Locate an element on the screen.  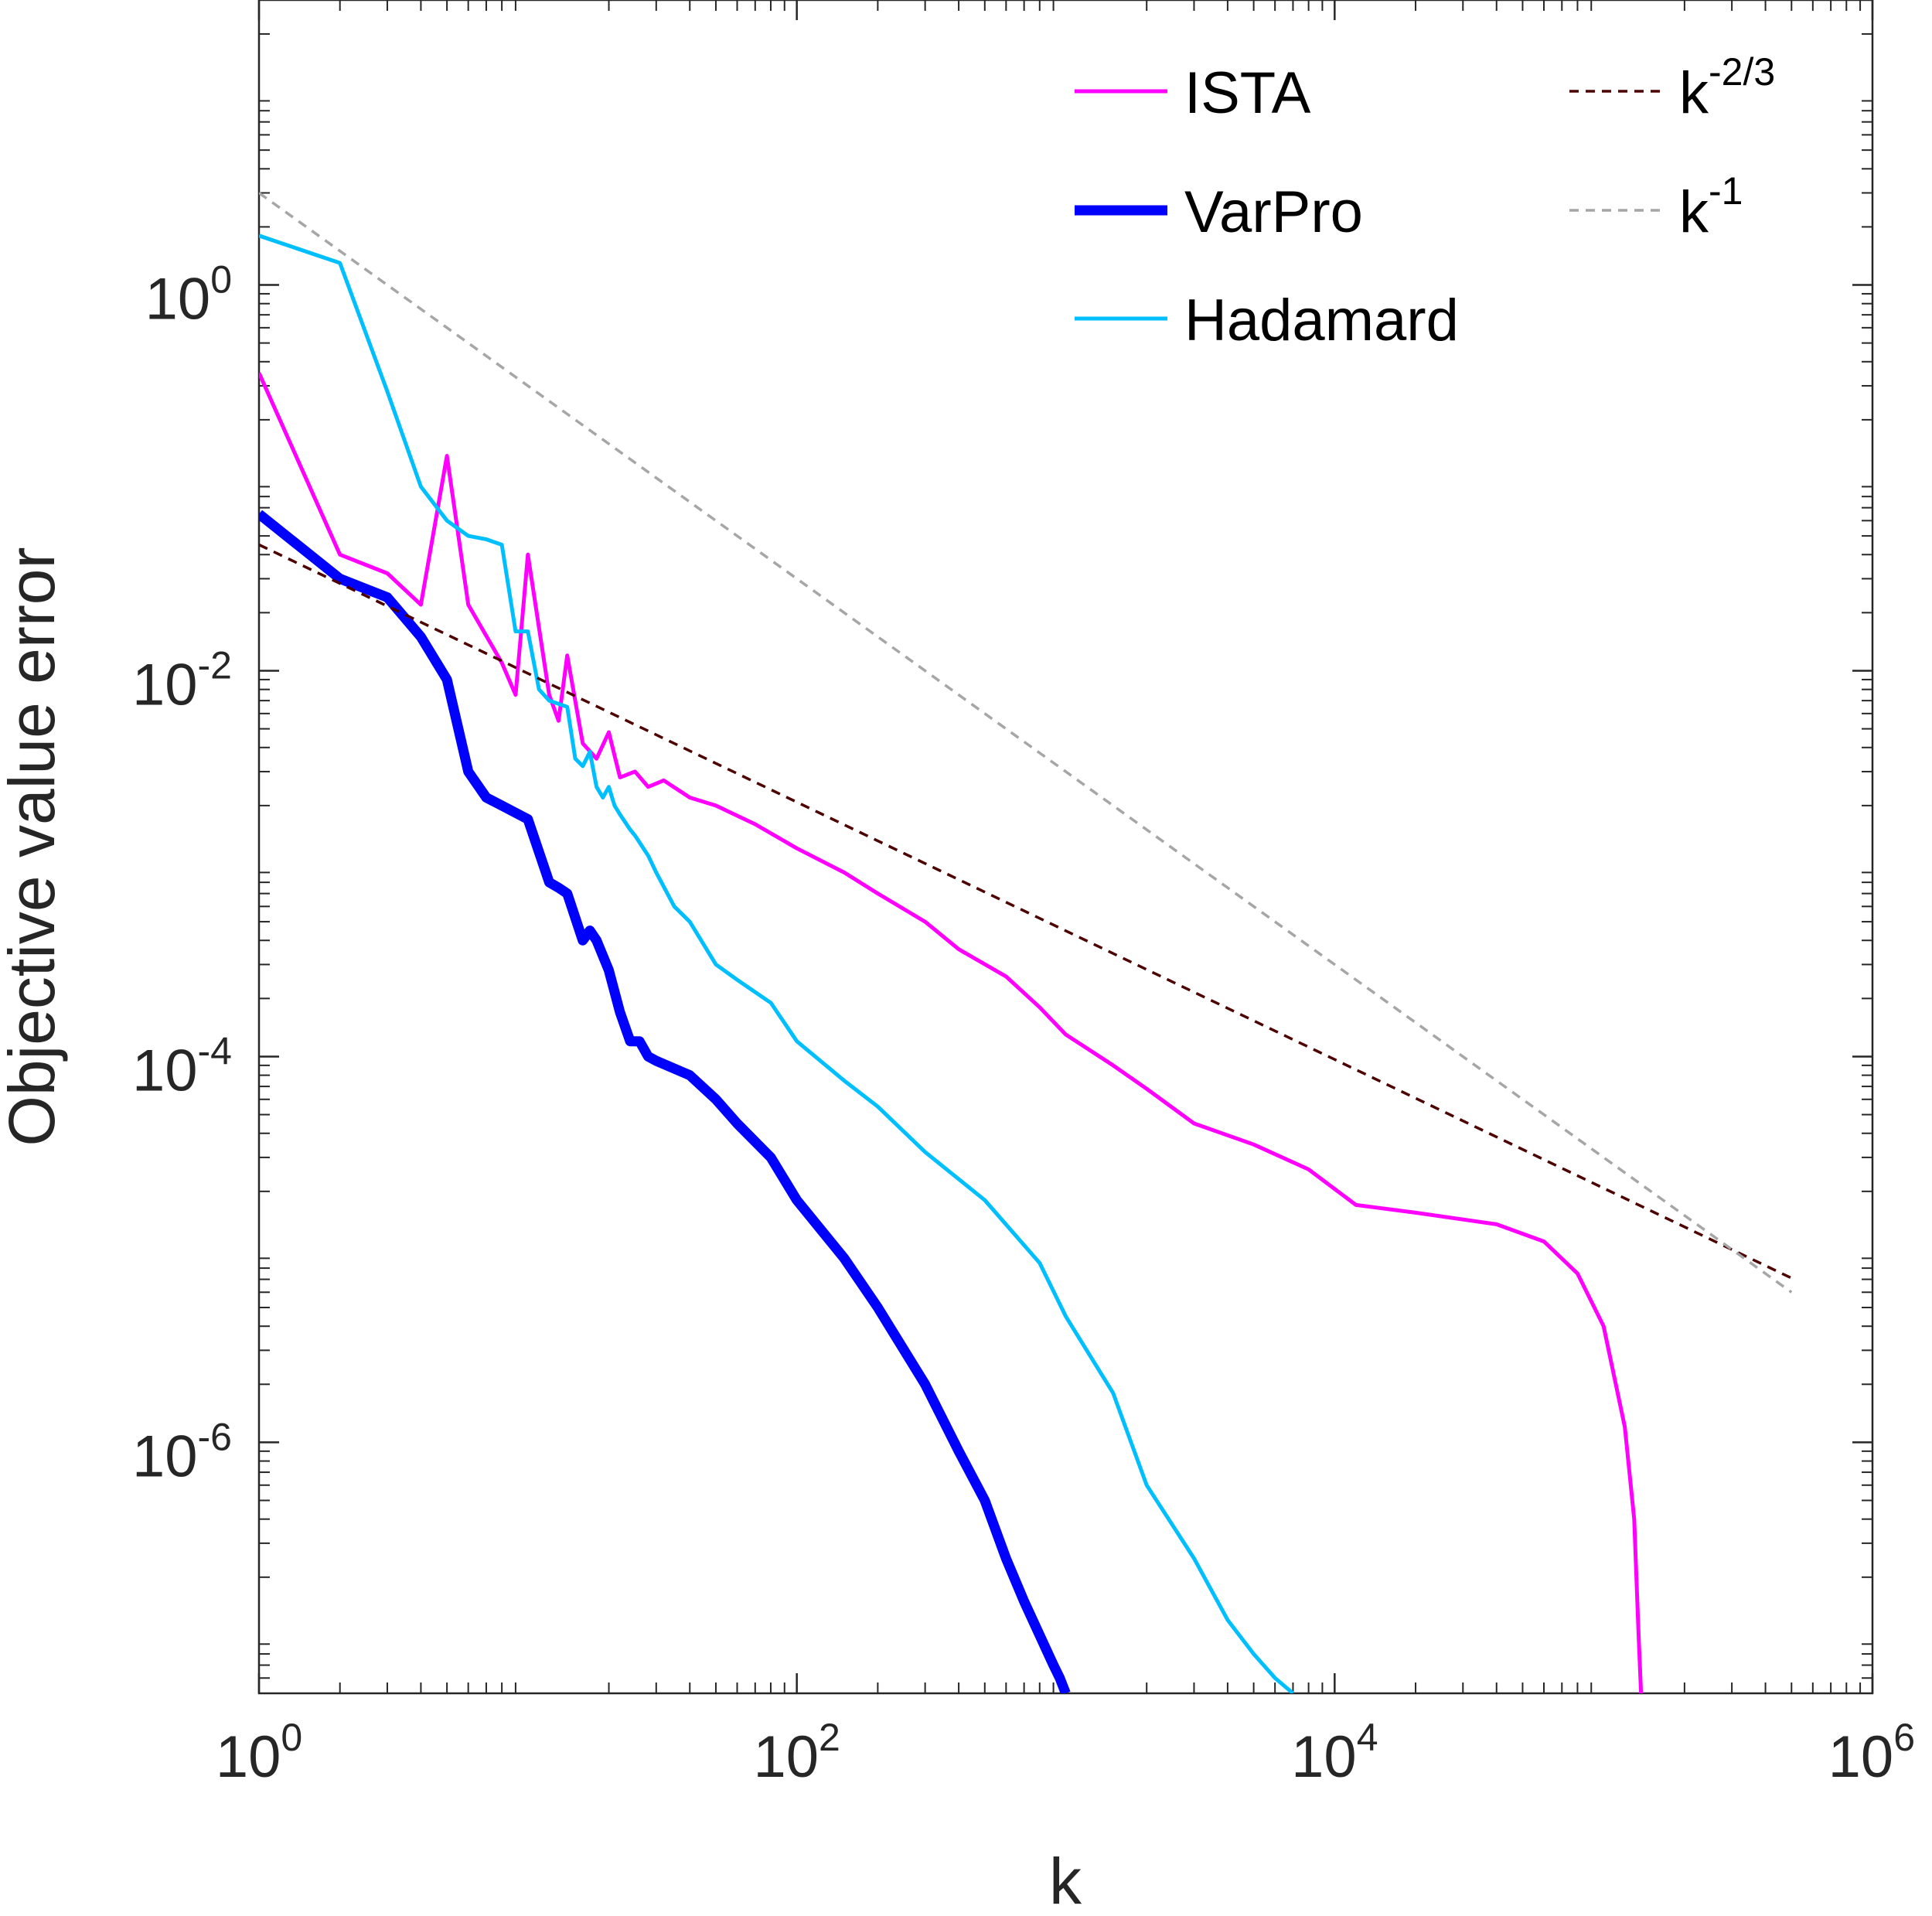
legend-hadamard: Hadamard is located at coordinates (1267, 320).